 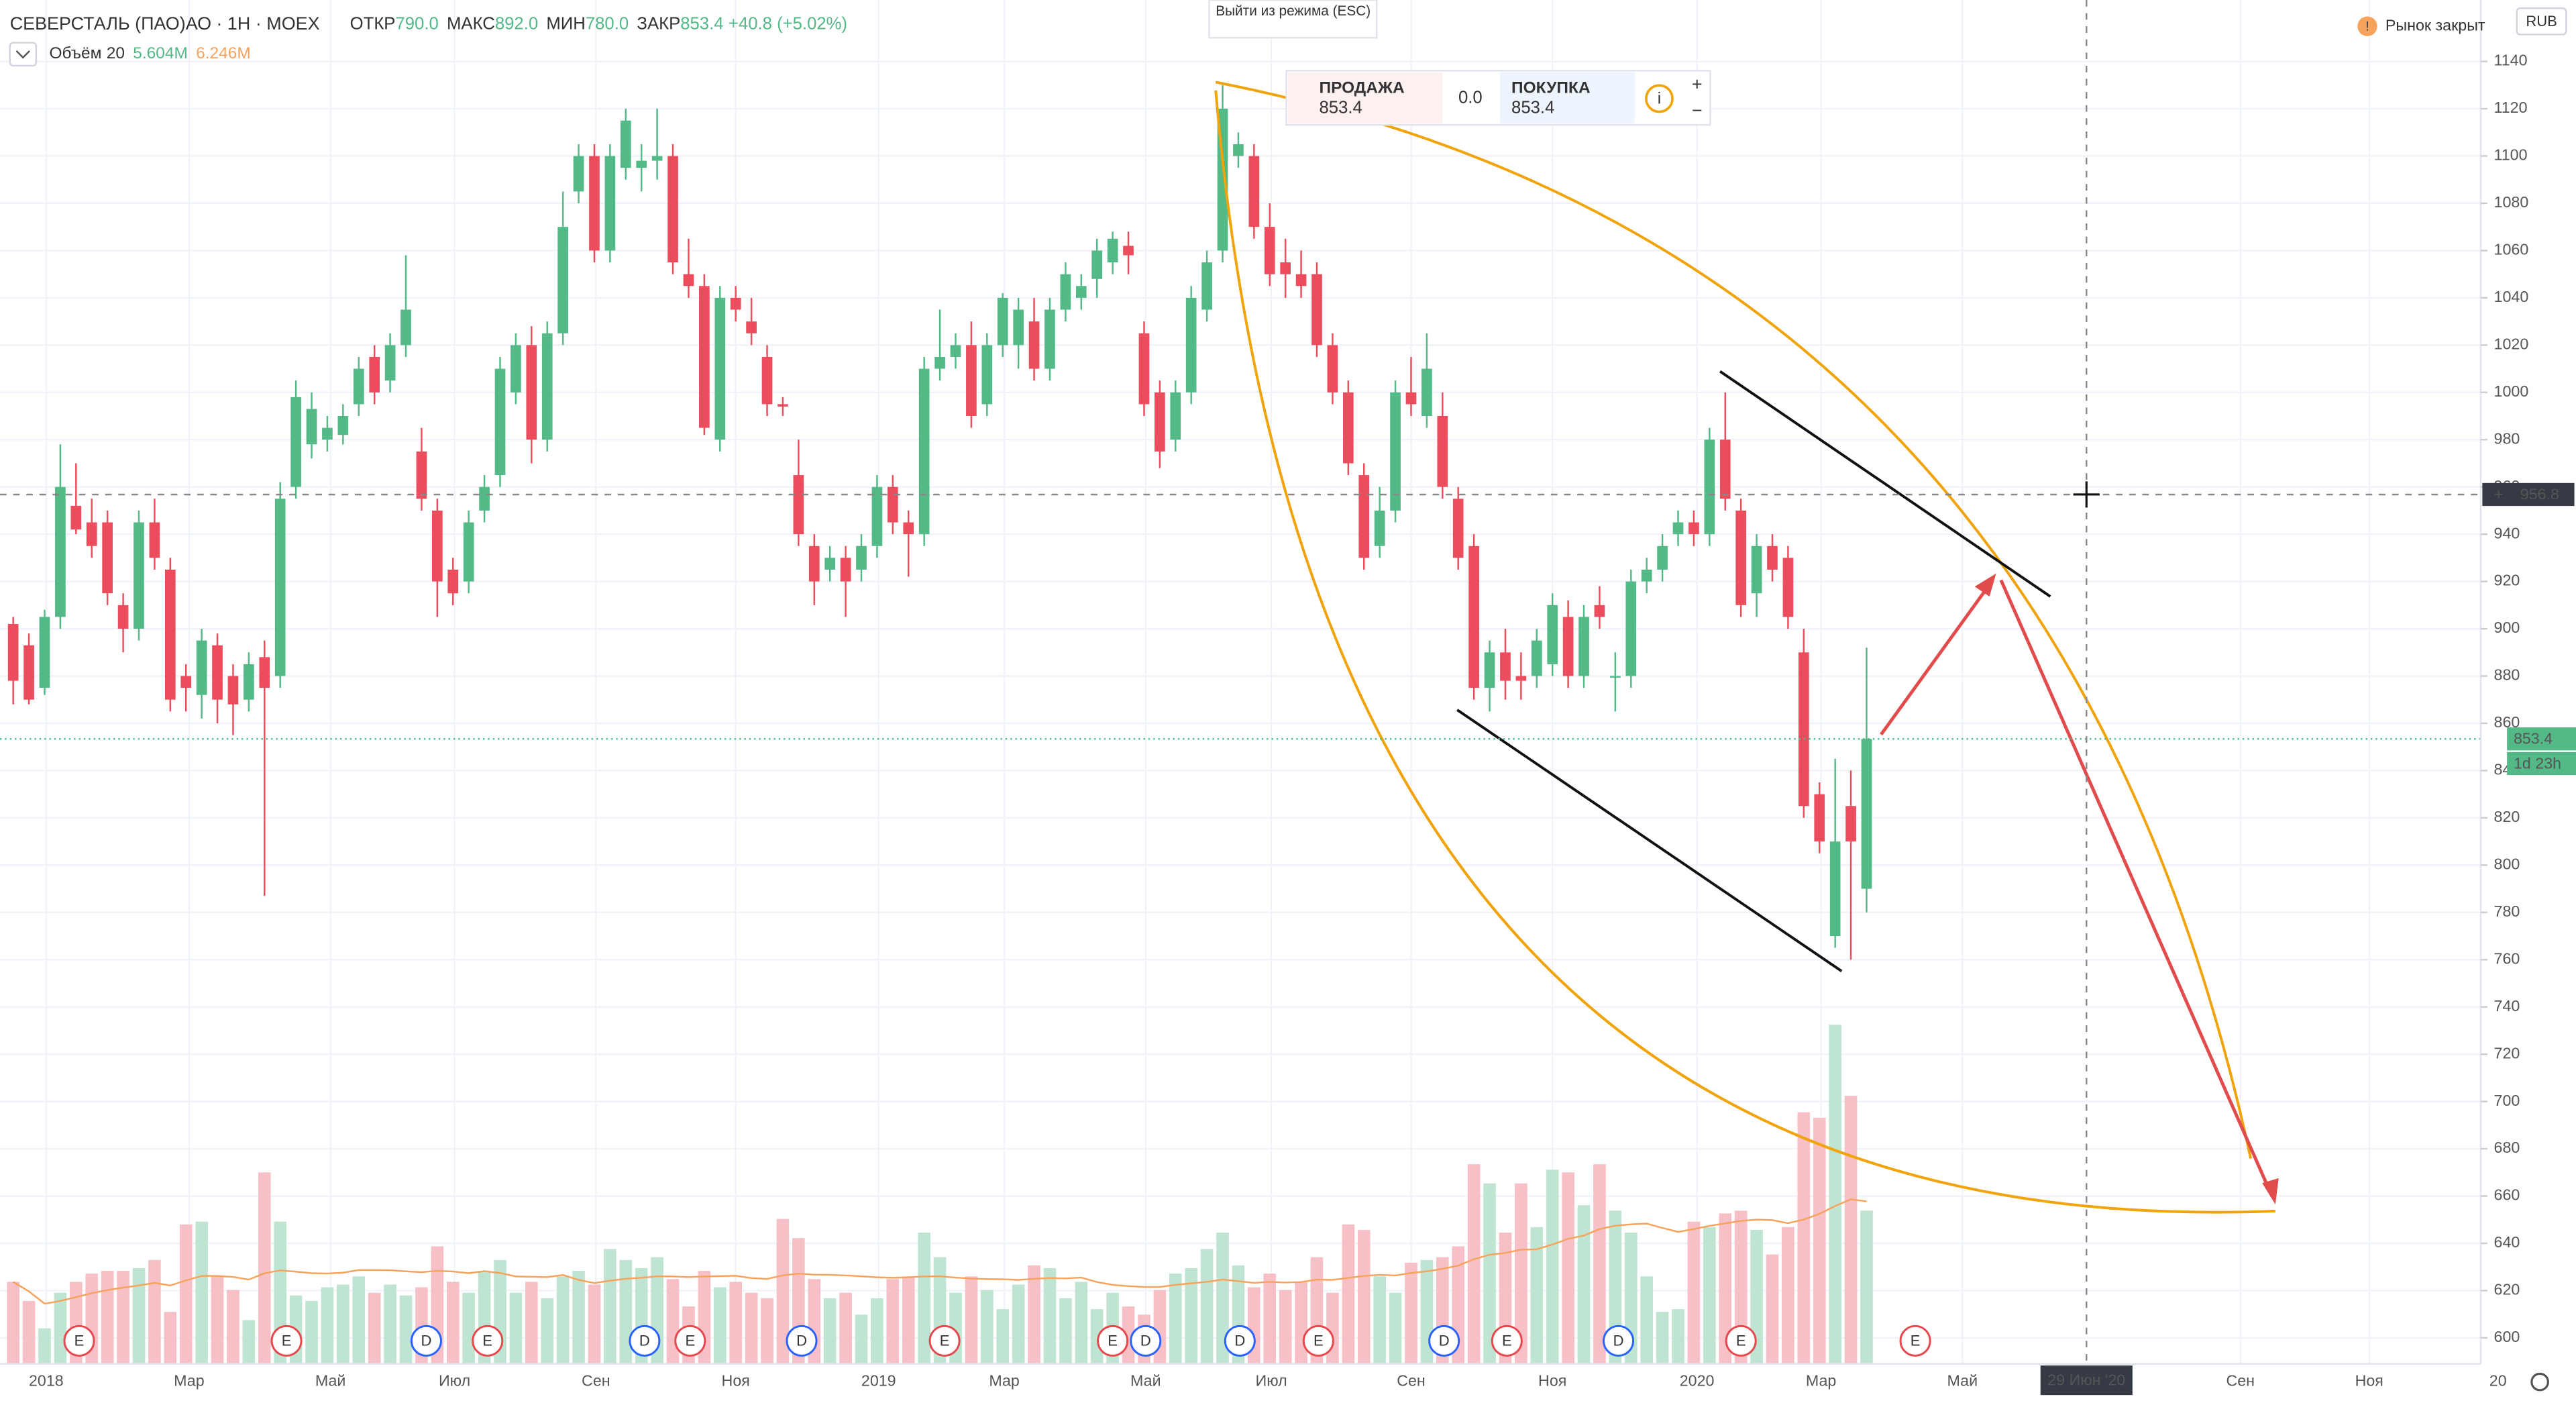 I want to click on status-icon-mark: !, so click(x=2367, y=26).